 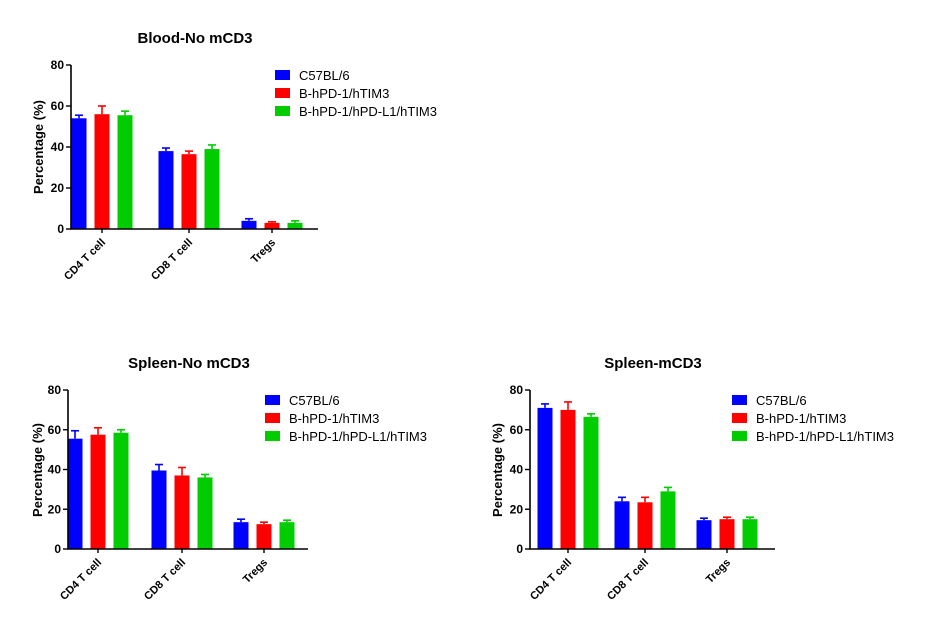 What do you see at coordinates (195, 38) in the screenshot?
I see `chart-title: Blood-No mCD3` at bounding box center [195, 38].